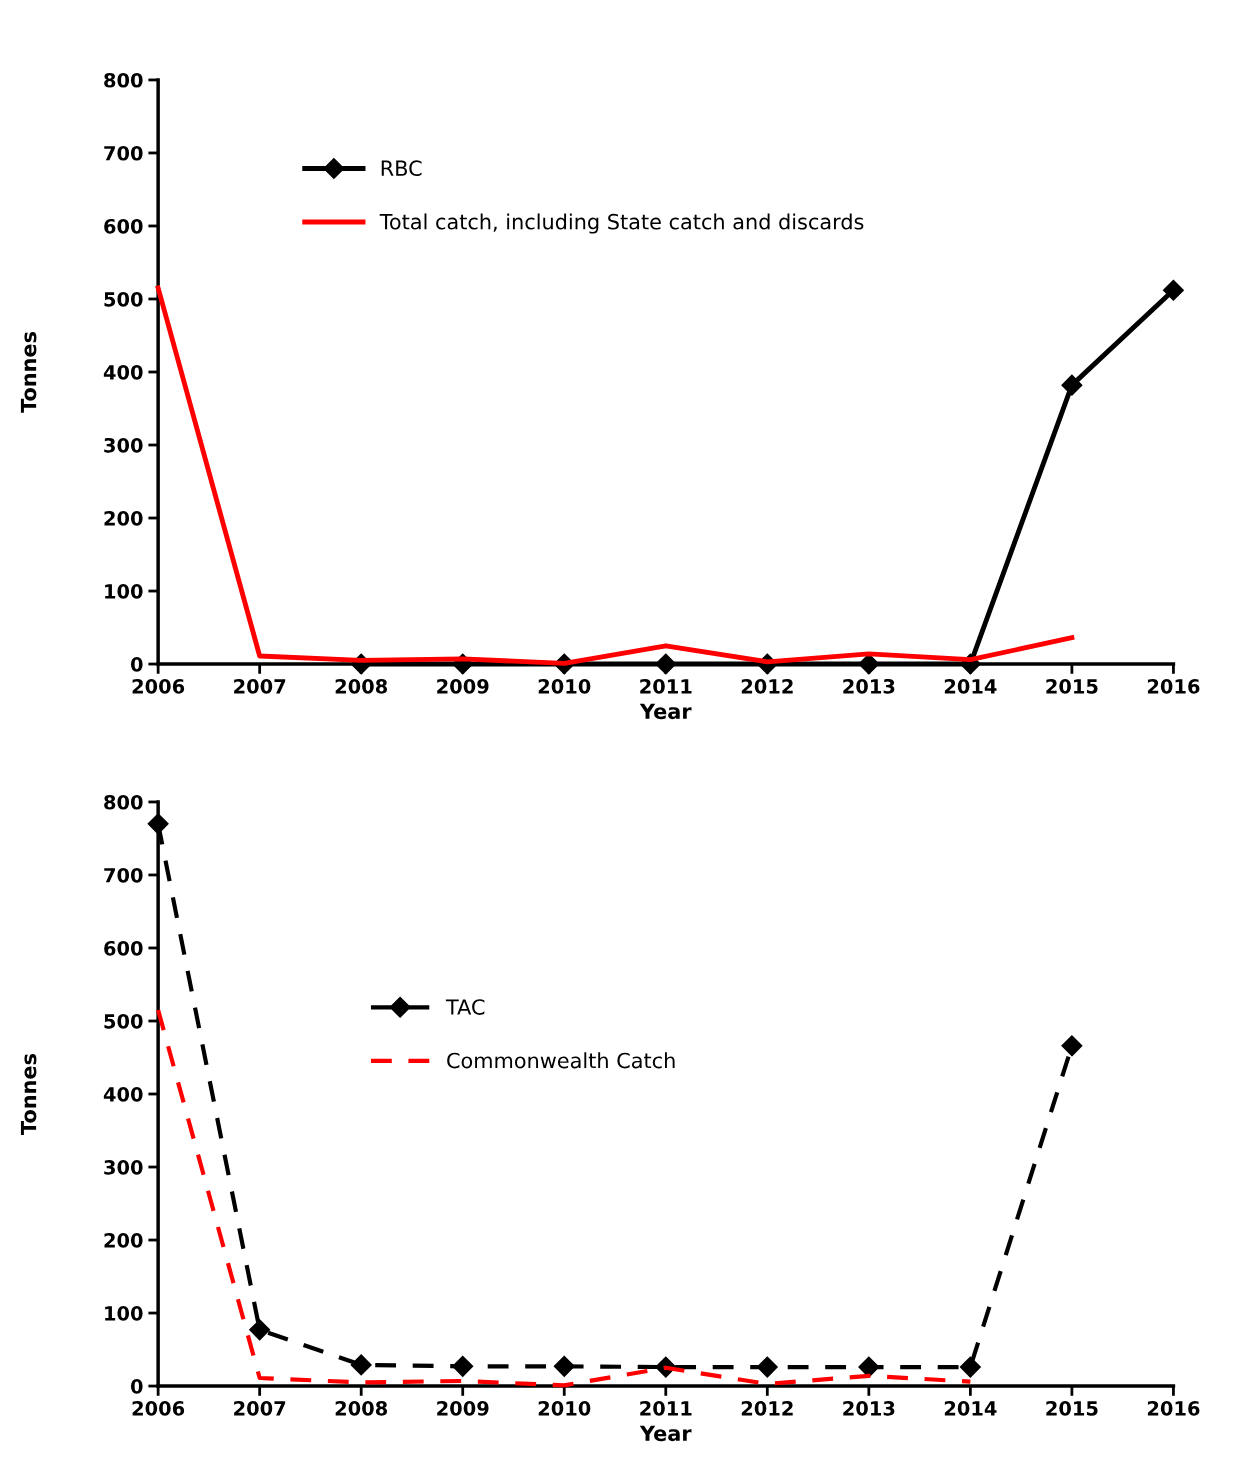  I want to click on legend-label: Commonwealth Catch, so click(561, 1060).